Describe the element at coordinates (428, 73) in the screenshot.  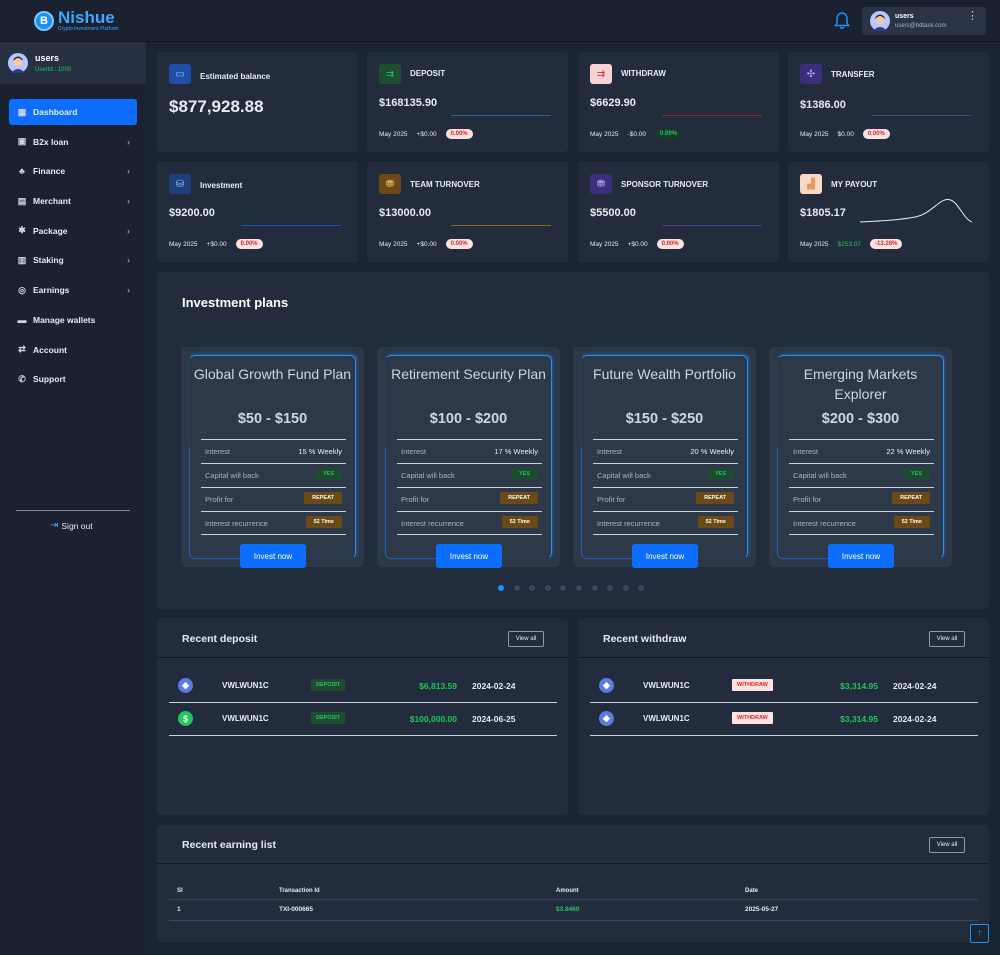
I see `stat-title: DEPOSIT` at that location.